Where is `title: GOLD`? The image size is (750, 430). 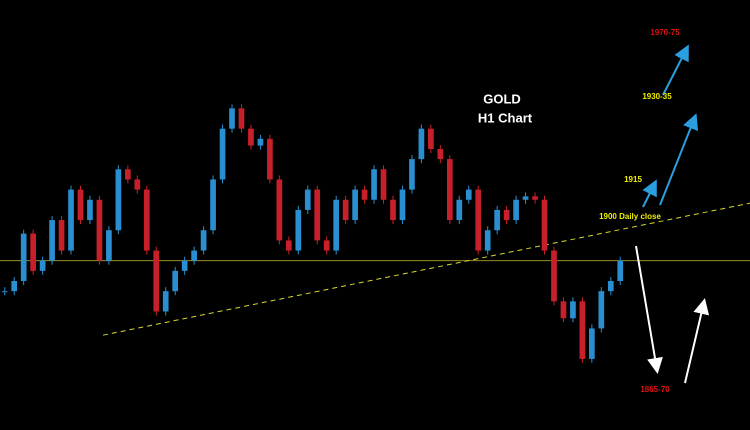 title: GOLD is located at coordinates (502, 98).